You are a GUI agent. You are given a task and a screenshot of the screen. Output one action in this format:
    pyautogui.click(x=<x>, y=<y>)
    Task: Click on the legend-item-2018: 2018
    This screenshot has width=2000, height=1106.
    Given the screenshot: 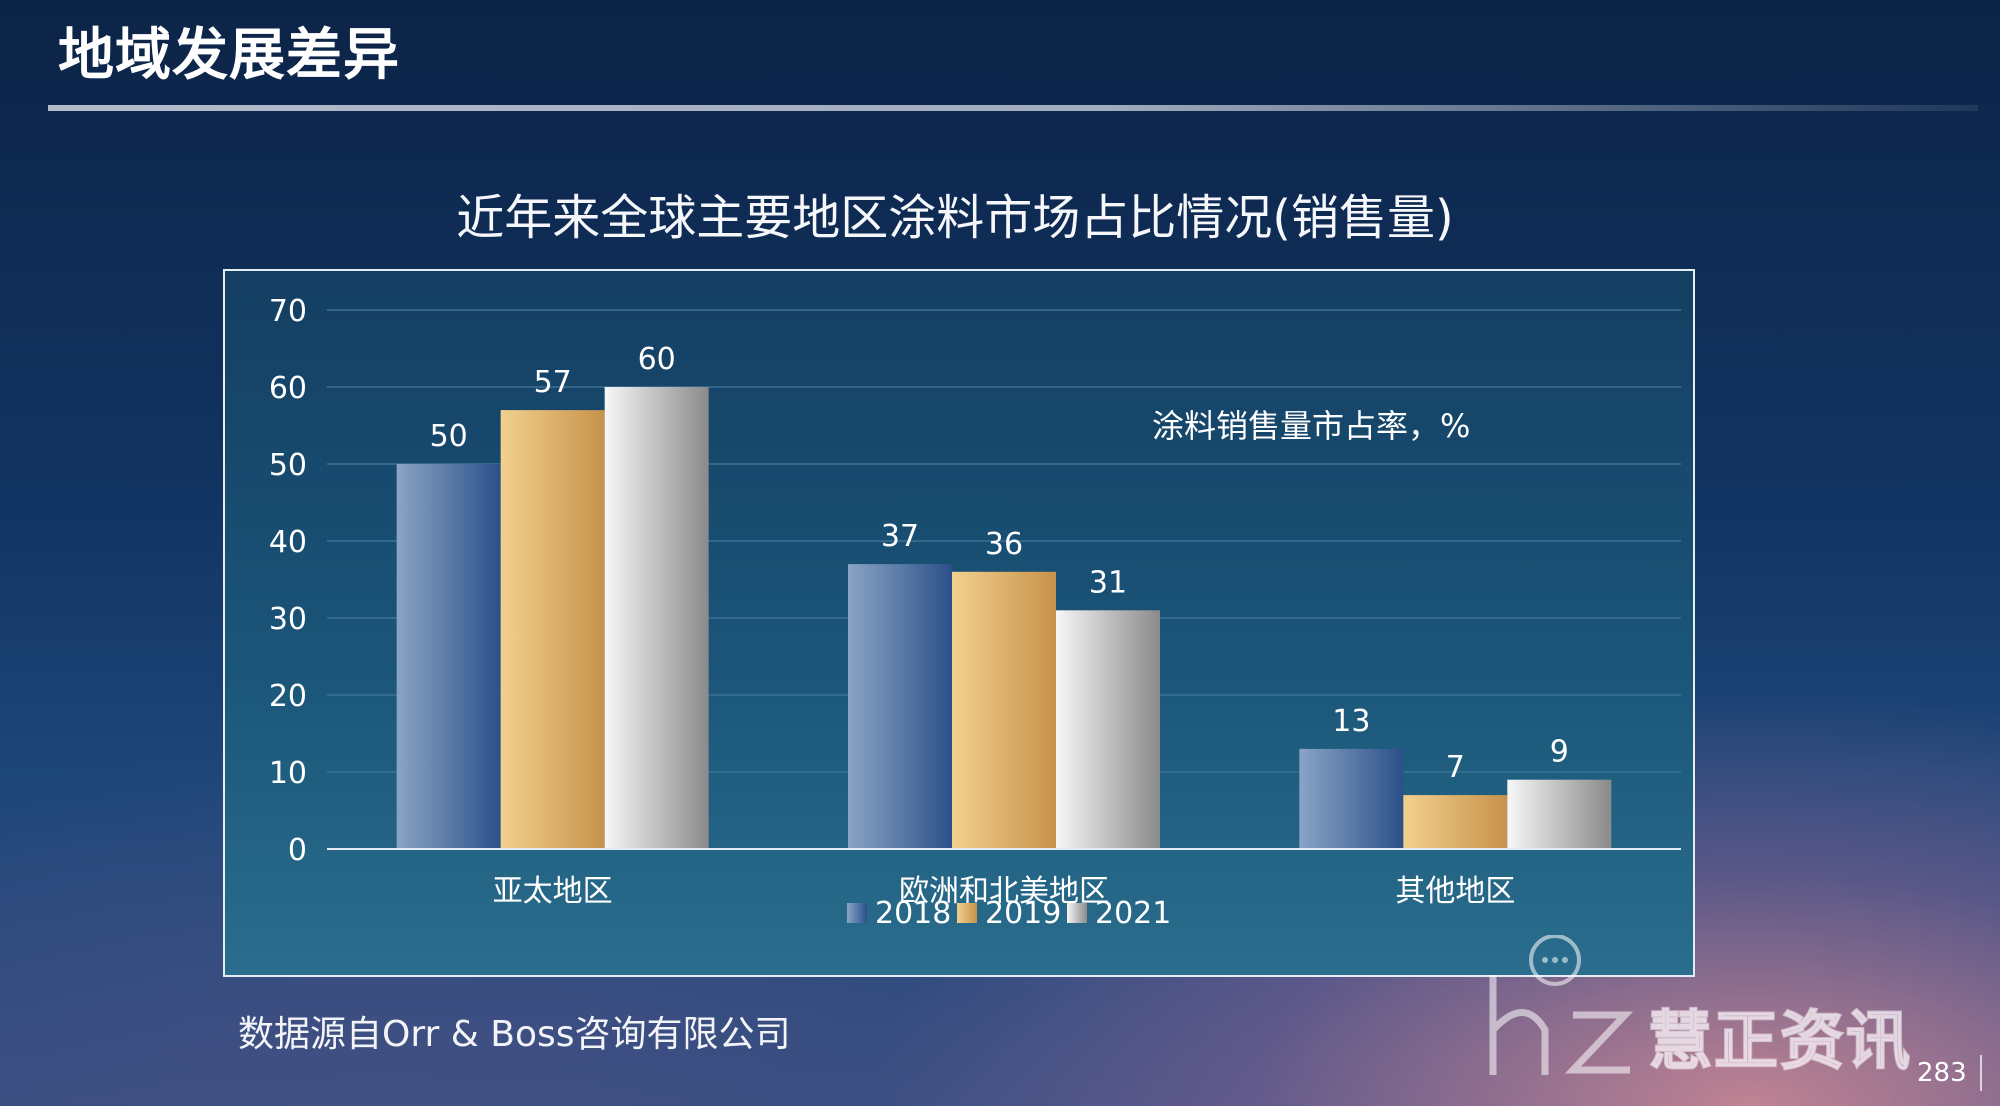 What is the action you would take?
    pyautogui.click(x=899, y=913)
    